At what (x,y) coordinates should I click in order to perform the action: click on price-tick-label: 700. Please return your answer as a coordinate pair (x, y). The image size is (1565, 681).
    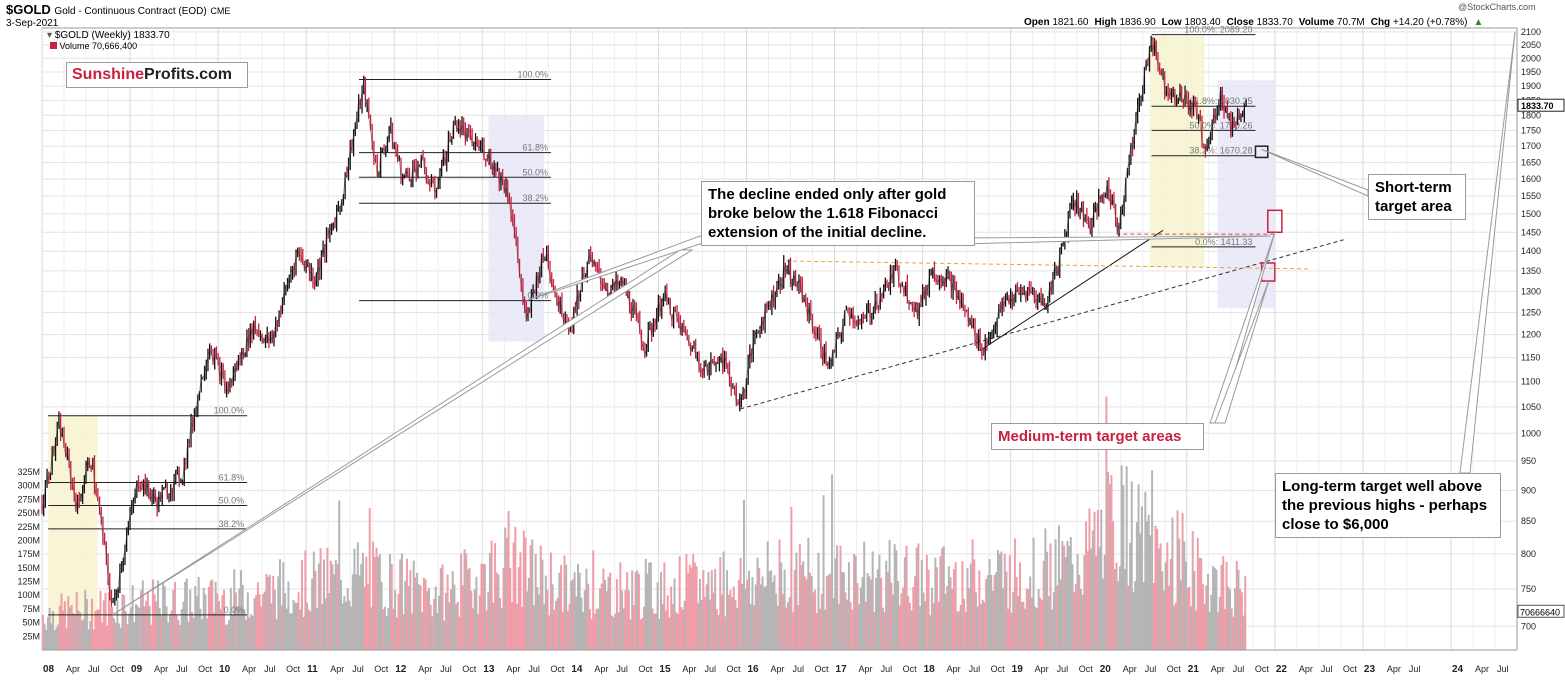
    Looking at the image, I should click on (1528, 626).